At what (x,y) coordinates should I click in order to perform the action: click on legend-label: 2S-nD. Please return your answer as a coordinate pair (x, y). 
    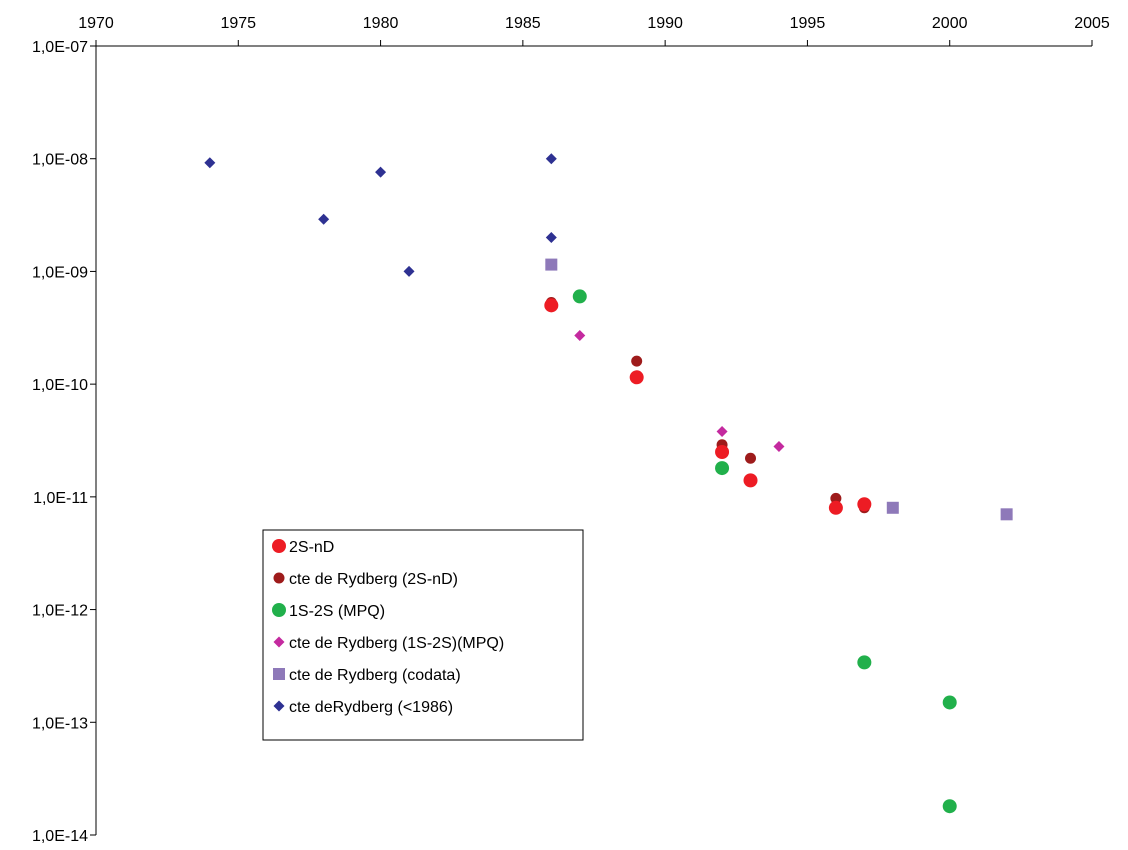
    Looking at the image, I should click on (311, 547).